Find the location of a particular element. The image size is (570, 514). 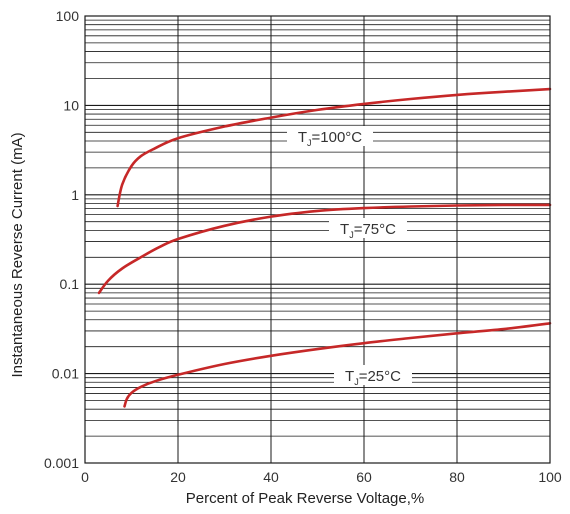

y-tick-label: 0.01 is located at coordinates (65, 374).